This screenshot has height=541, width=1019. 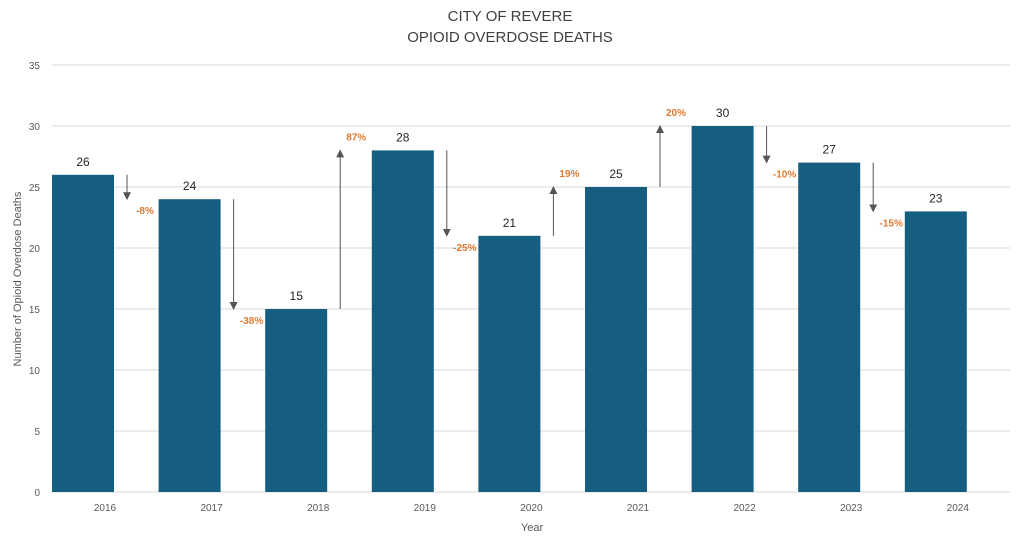 What do you see at coordinates (35, 127) in the screenshot?
I see `y-tick-label: 30` at bounding box center [35, 127].